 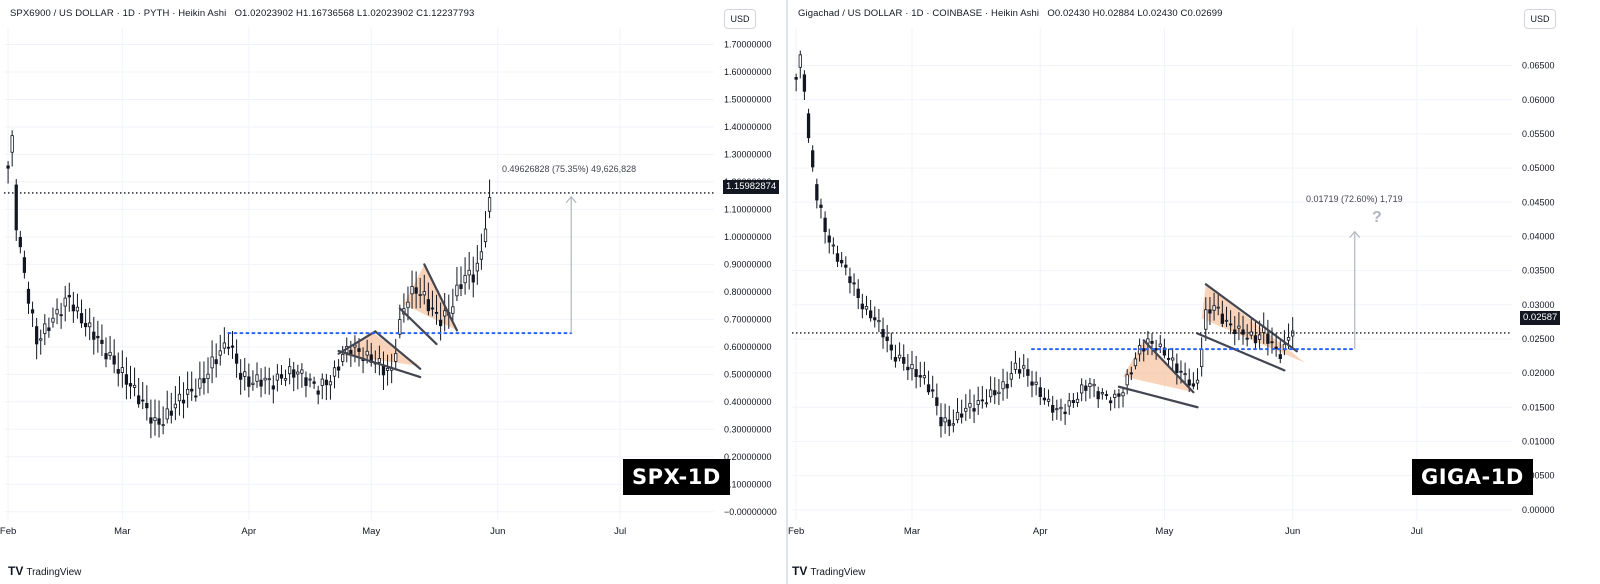 I want to click on spx-symbol-badge: SPX-1D, so click(x=676, y=477).